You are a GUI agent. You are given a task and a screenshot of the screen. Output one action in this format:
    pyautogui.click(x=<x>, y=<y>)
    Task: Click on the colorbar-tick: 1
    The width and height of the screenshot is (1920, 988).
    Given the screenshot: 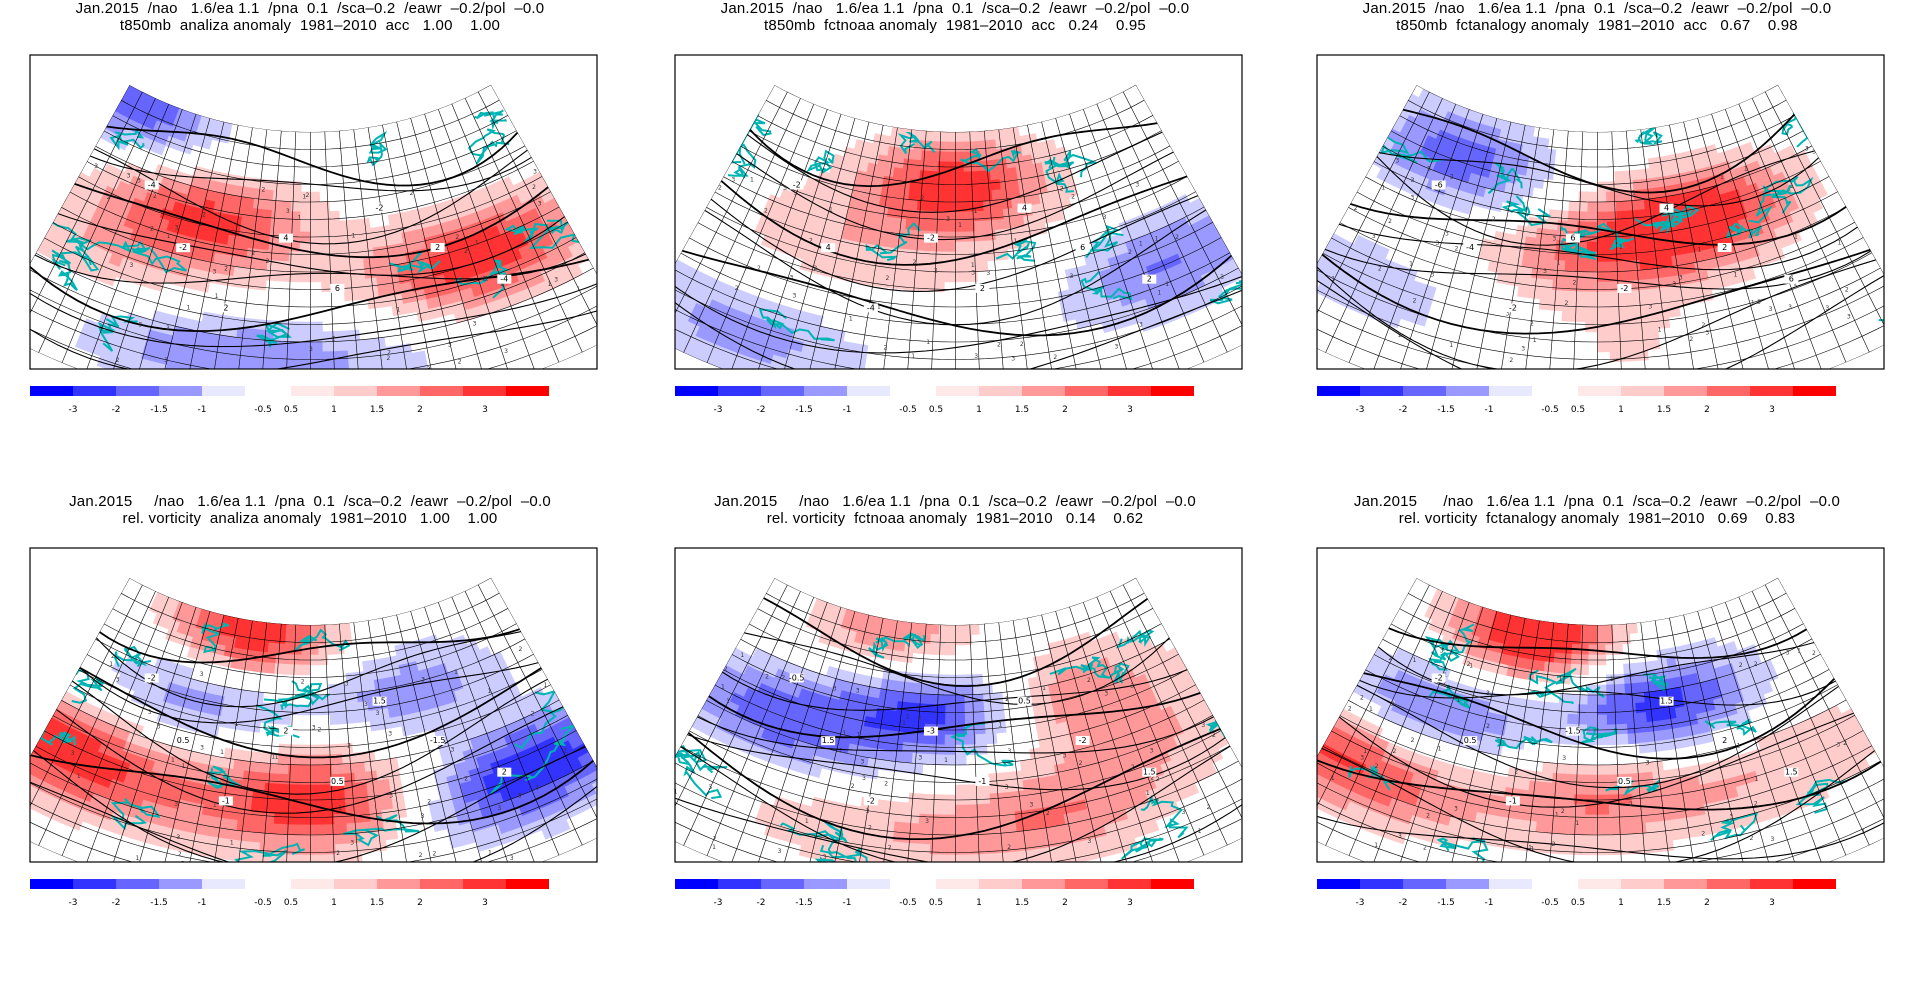 What is the action you would take?
    pyautogui.click(x=979, y=410)
    